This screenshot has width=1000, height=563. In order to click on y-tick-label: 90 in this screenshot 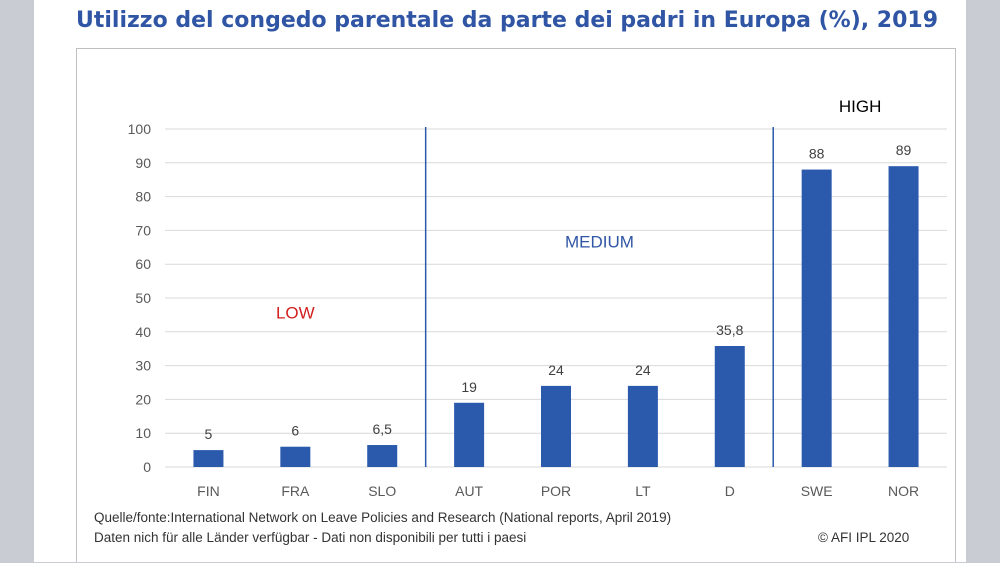, I will do `click(143, 163)`.